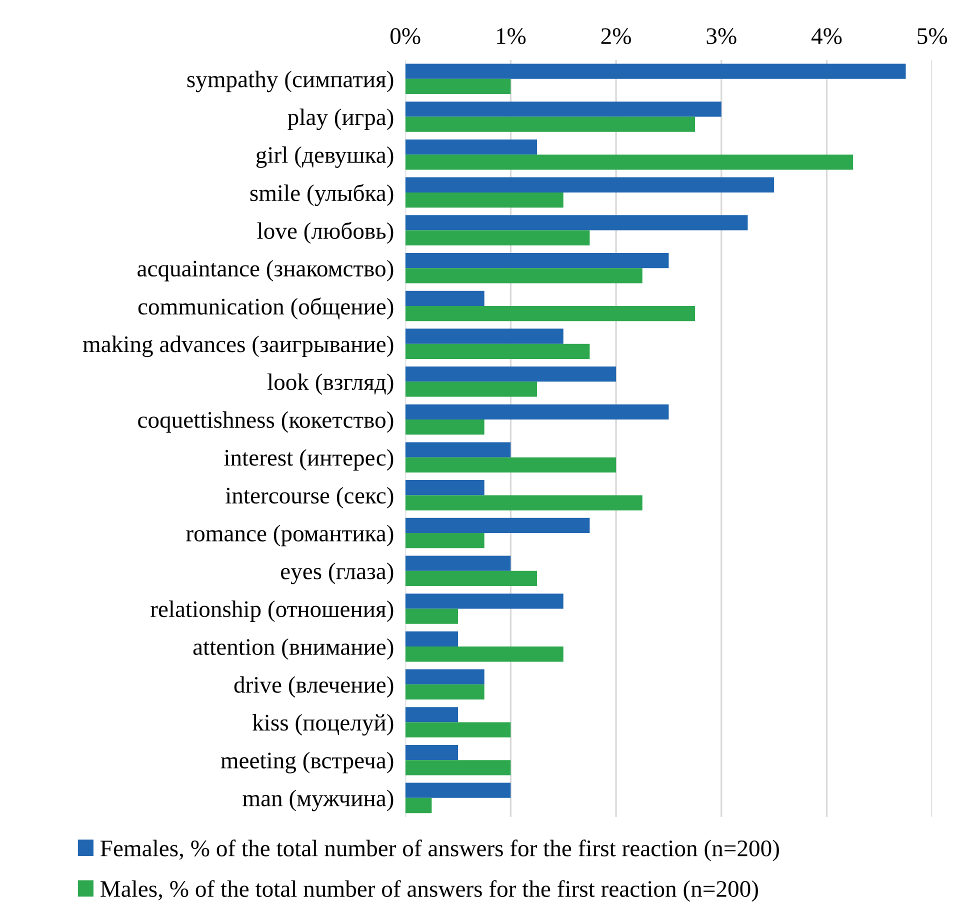 The height and width of the screenshot is (923, 956). I want to click on y-tick-label: communication (общение), so click(266, 309).